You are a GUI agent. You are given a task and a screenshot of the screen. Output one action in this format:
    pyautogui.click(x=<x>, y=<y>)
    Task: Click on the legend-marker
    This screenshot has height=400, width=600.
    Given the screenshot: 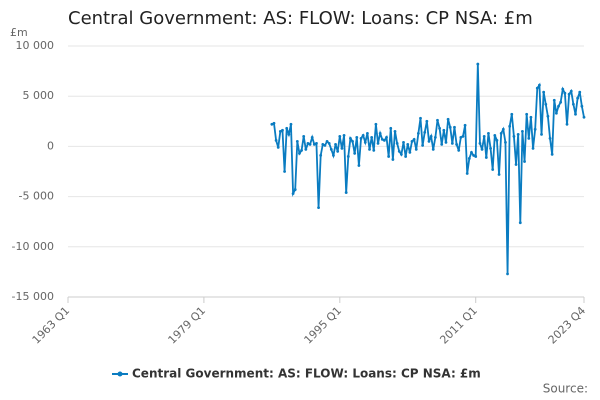 What is the action you would take?
    pyautogui.click(x=120, y=374)
    